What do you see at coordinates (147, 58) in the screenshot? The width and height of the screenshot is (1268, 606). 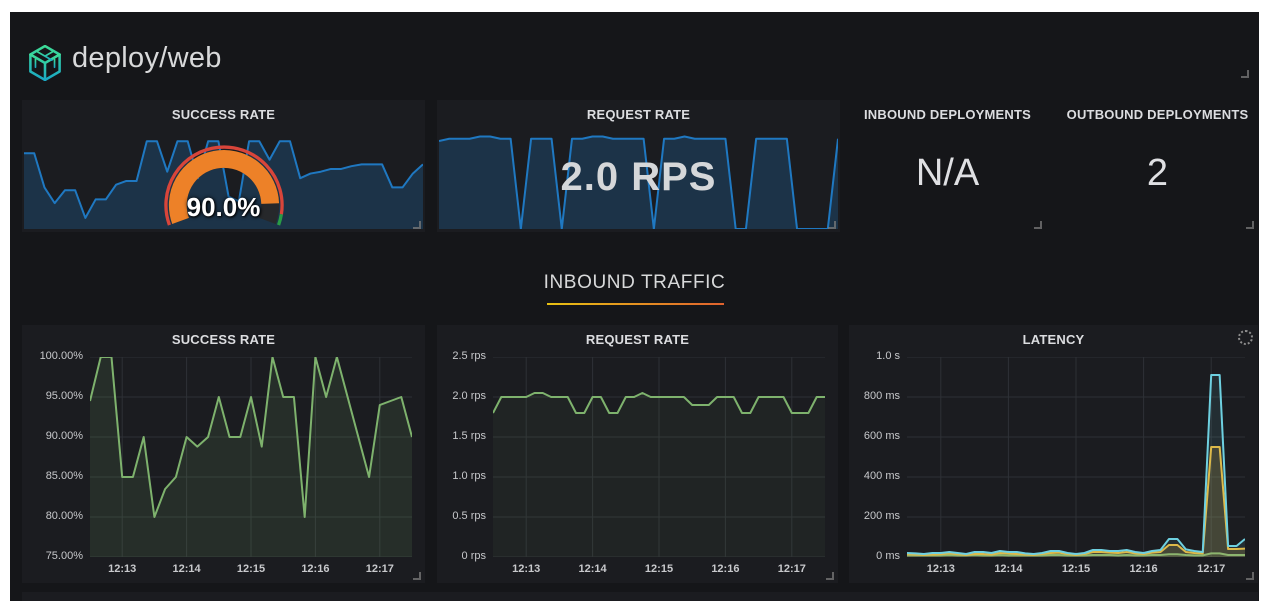 I see `dashboard-title: deploy/web` at bounding box center [147, 58].